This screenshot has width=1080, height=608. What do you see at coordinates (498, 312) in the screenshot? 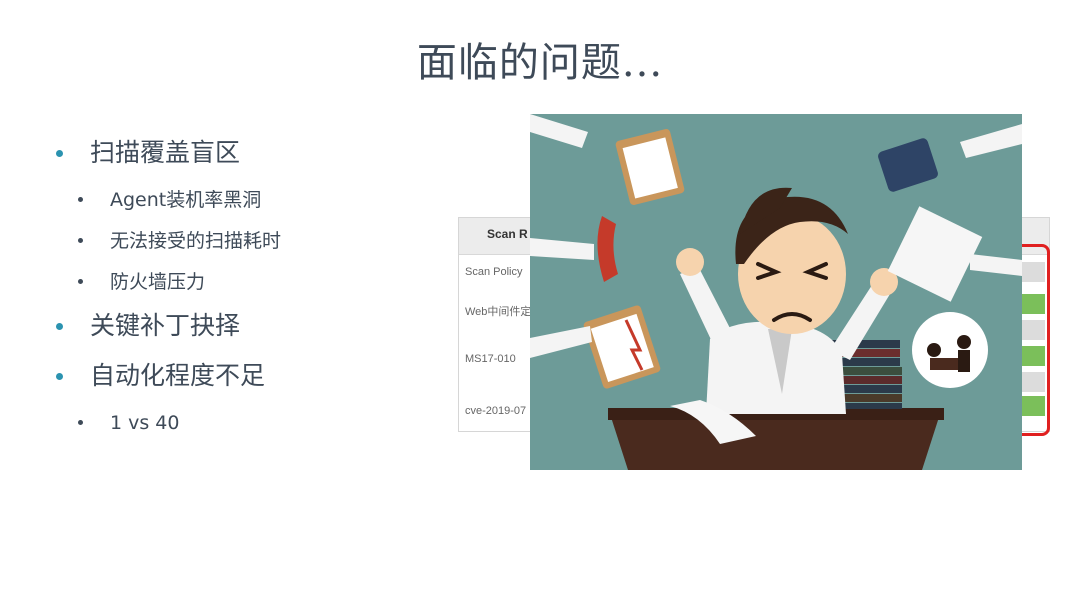
I see `scan-row: Web中间件定` at bounding box center [498, 312].